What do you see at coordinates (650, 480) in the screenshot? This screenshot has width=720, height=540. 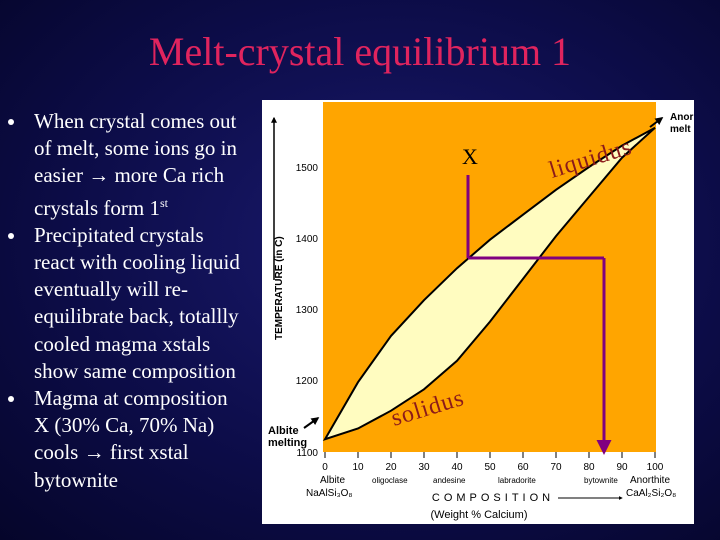 I see `anorthite-name: Anorthite` at bounding box center [650, 480].